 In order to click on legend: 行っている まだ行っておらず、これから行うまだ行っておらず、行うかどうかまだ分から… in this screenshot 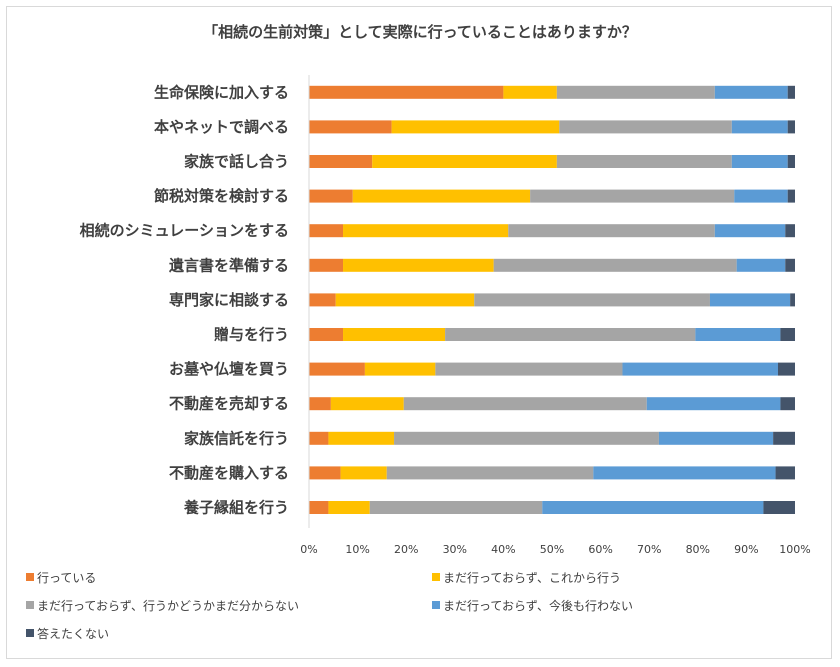, I will do `click(329, 606)`.